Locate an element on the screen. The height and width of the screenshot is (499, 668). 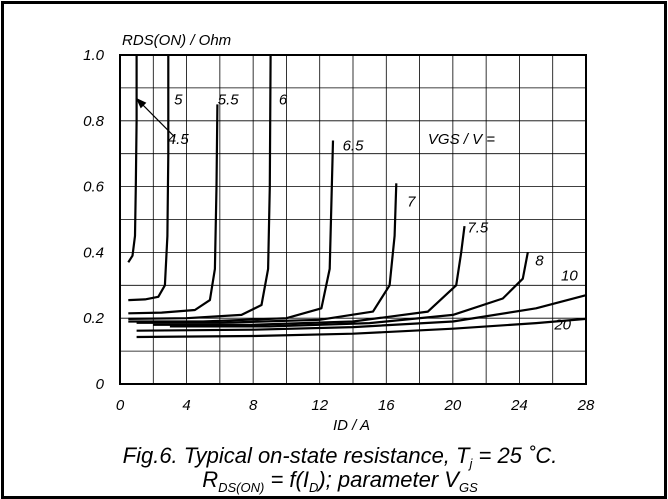
curve-label: 20 is located at coordinates (562, 325).